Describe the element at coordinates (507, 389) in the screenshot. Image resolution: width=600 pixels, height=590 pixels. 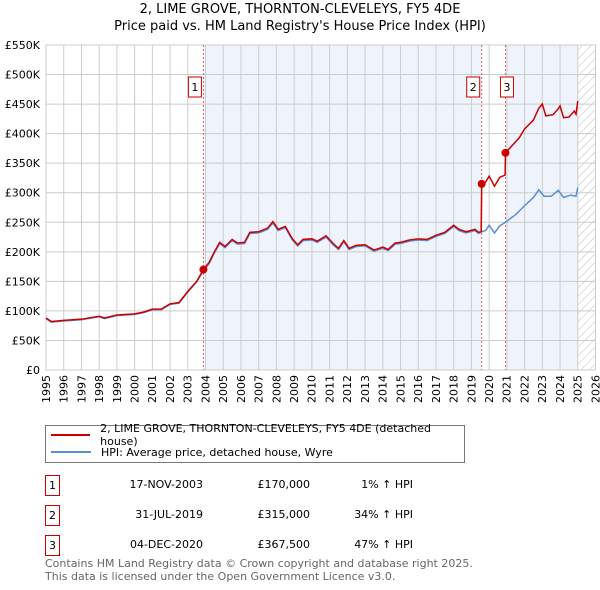
I see `x-tick-label: 2021` at that location.